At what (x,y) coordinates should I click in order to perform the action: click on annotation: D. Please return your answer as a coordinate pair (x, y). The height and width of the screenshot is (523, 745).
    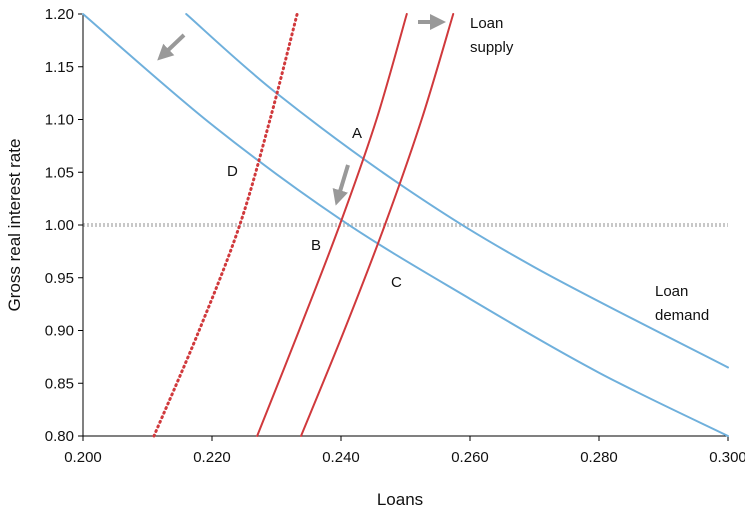
    Looking at the image, I should click on (232, 171).